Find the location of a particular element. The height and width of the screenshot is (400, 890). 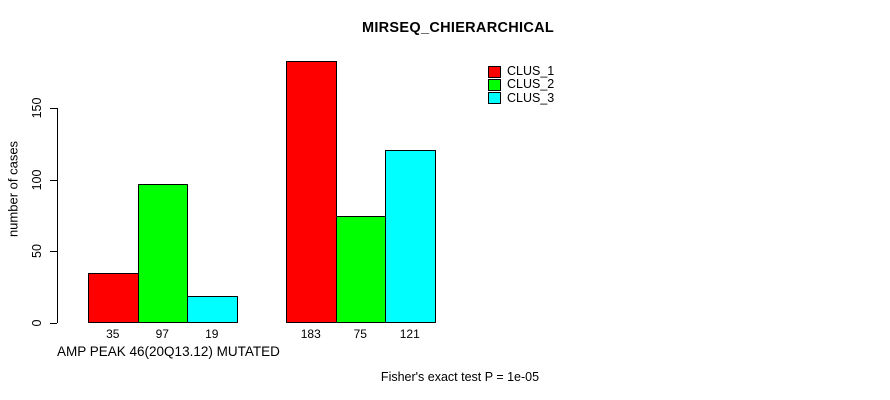

bar-clus_2-group1 is located at coordinates (162, 253).